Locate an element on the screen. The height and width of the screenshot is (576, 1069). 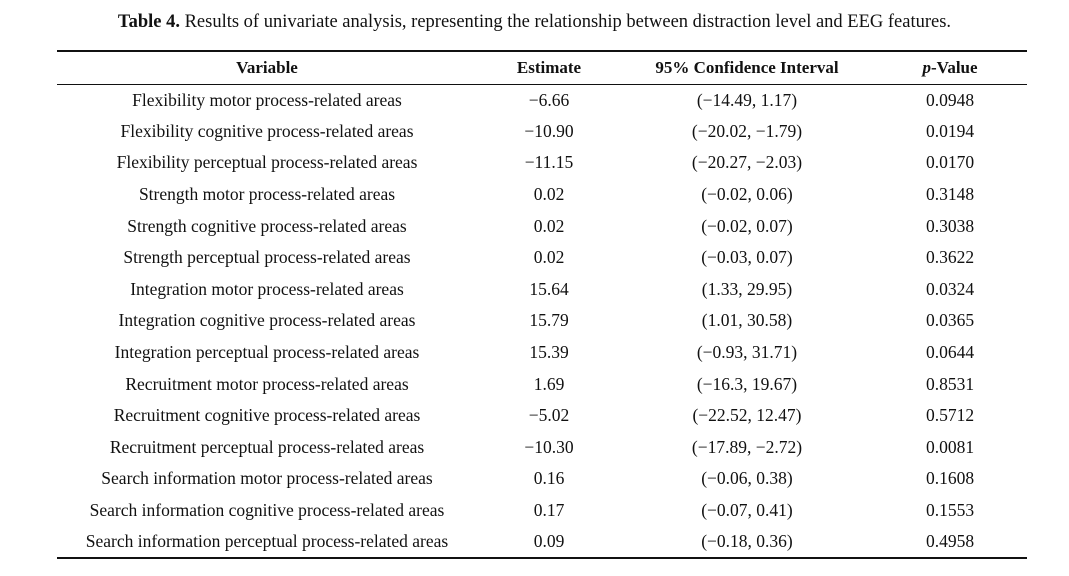
header-p-value: p-Value is located at coordinates (950, 68).